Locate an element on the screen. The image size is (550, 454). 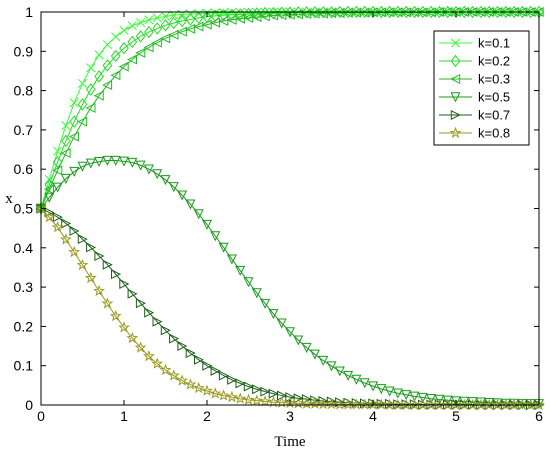
x-tick-label: 3 is located at coordinates (290, 416).